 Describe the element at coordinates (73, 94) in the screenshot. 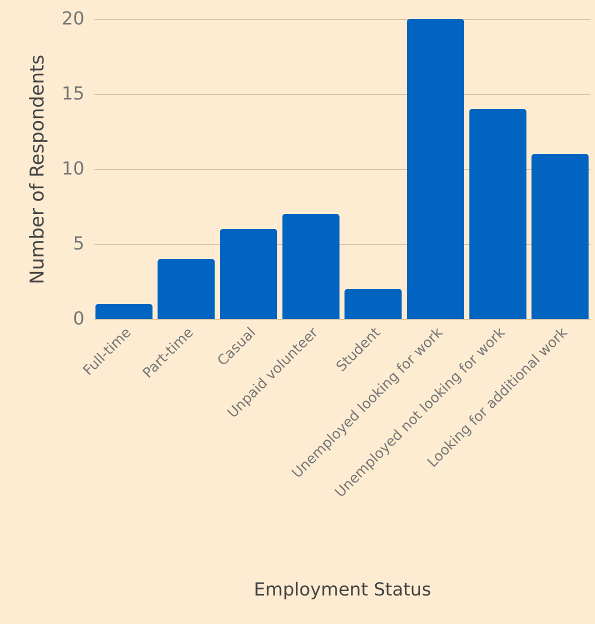

I see `y-tick-label: 15` at that location.